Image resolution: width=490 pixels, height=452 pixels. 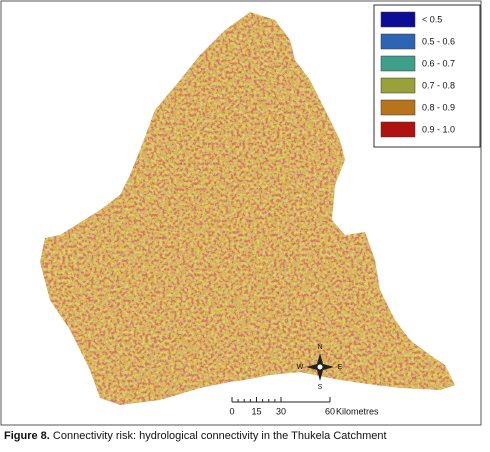 I want to click on legend-label: 0.9 - 1.0, so click(x=438, y=129).